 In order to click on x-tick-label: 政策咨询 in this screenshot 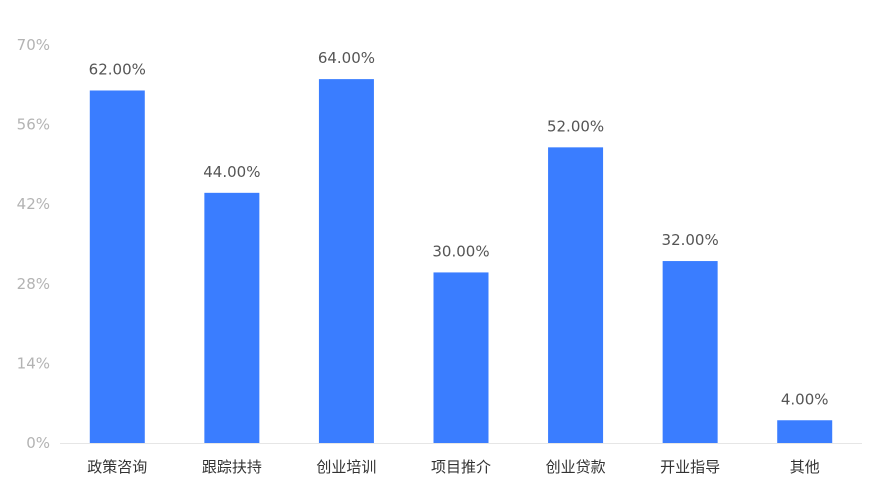, I will do `click(117, 467)`.